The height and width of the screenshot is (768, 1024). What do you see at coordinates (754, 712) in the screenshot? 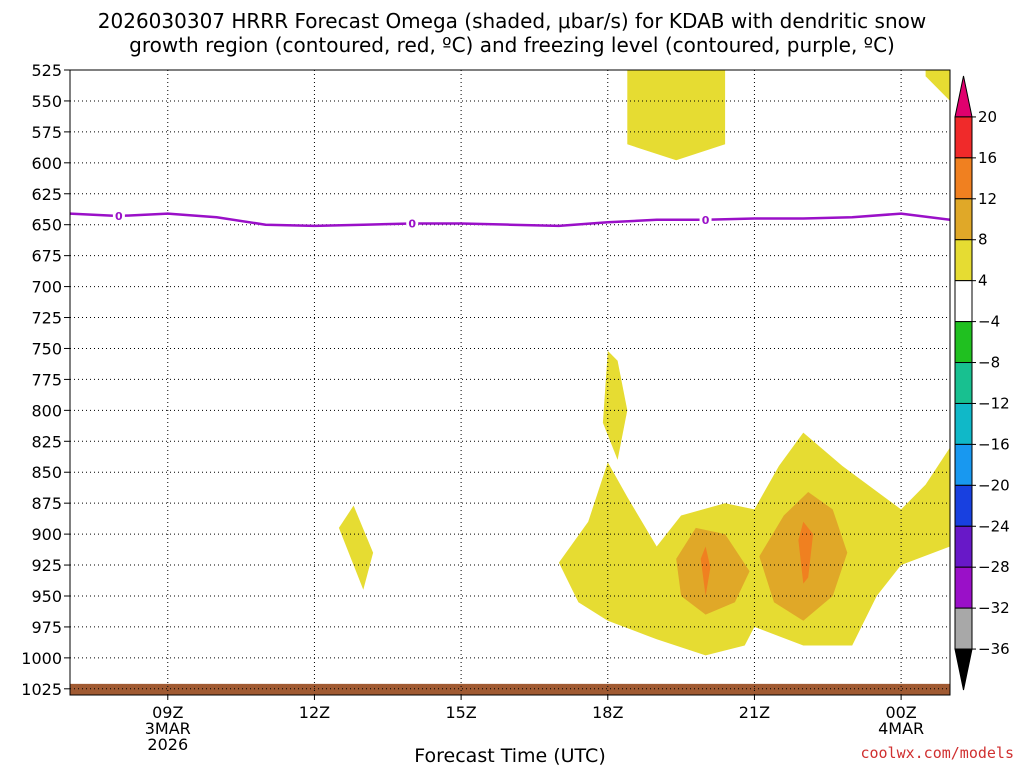
I see `x-tick-label-21-0: 21Z` at bounding box center [754, 712].